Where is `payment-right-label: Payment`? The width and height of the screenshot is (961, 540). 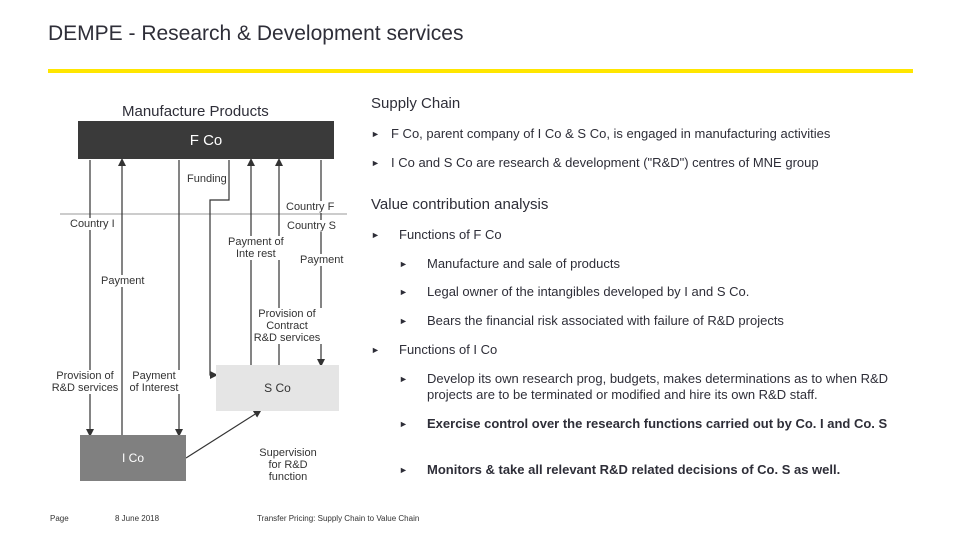
payment-right-label: Payment is located at coordinates (322, 260).